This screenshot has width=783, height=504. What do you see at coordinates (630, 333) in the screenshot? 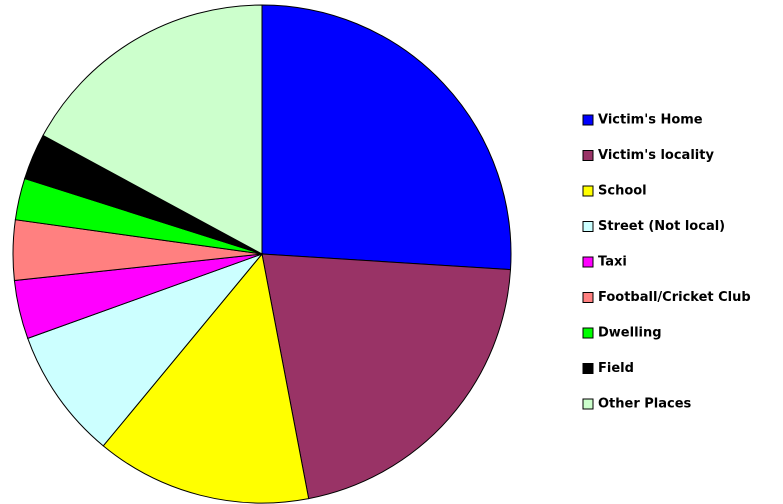
I see `legend-label: Dwelling` at bounding box center [630, 333].